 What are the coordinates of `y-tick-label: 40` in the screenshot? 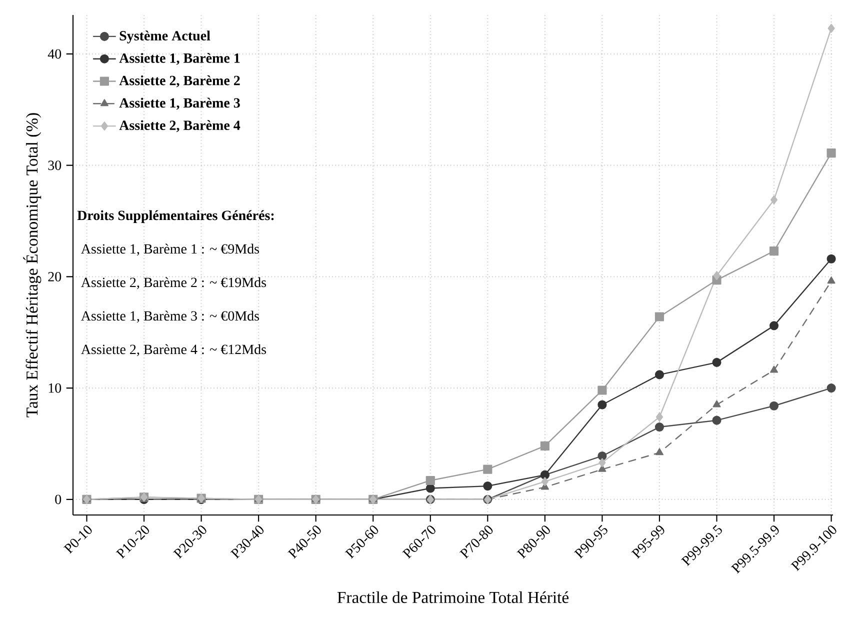 It's located at (55, 54).